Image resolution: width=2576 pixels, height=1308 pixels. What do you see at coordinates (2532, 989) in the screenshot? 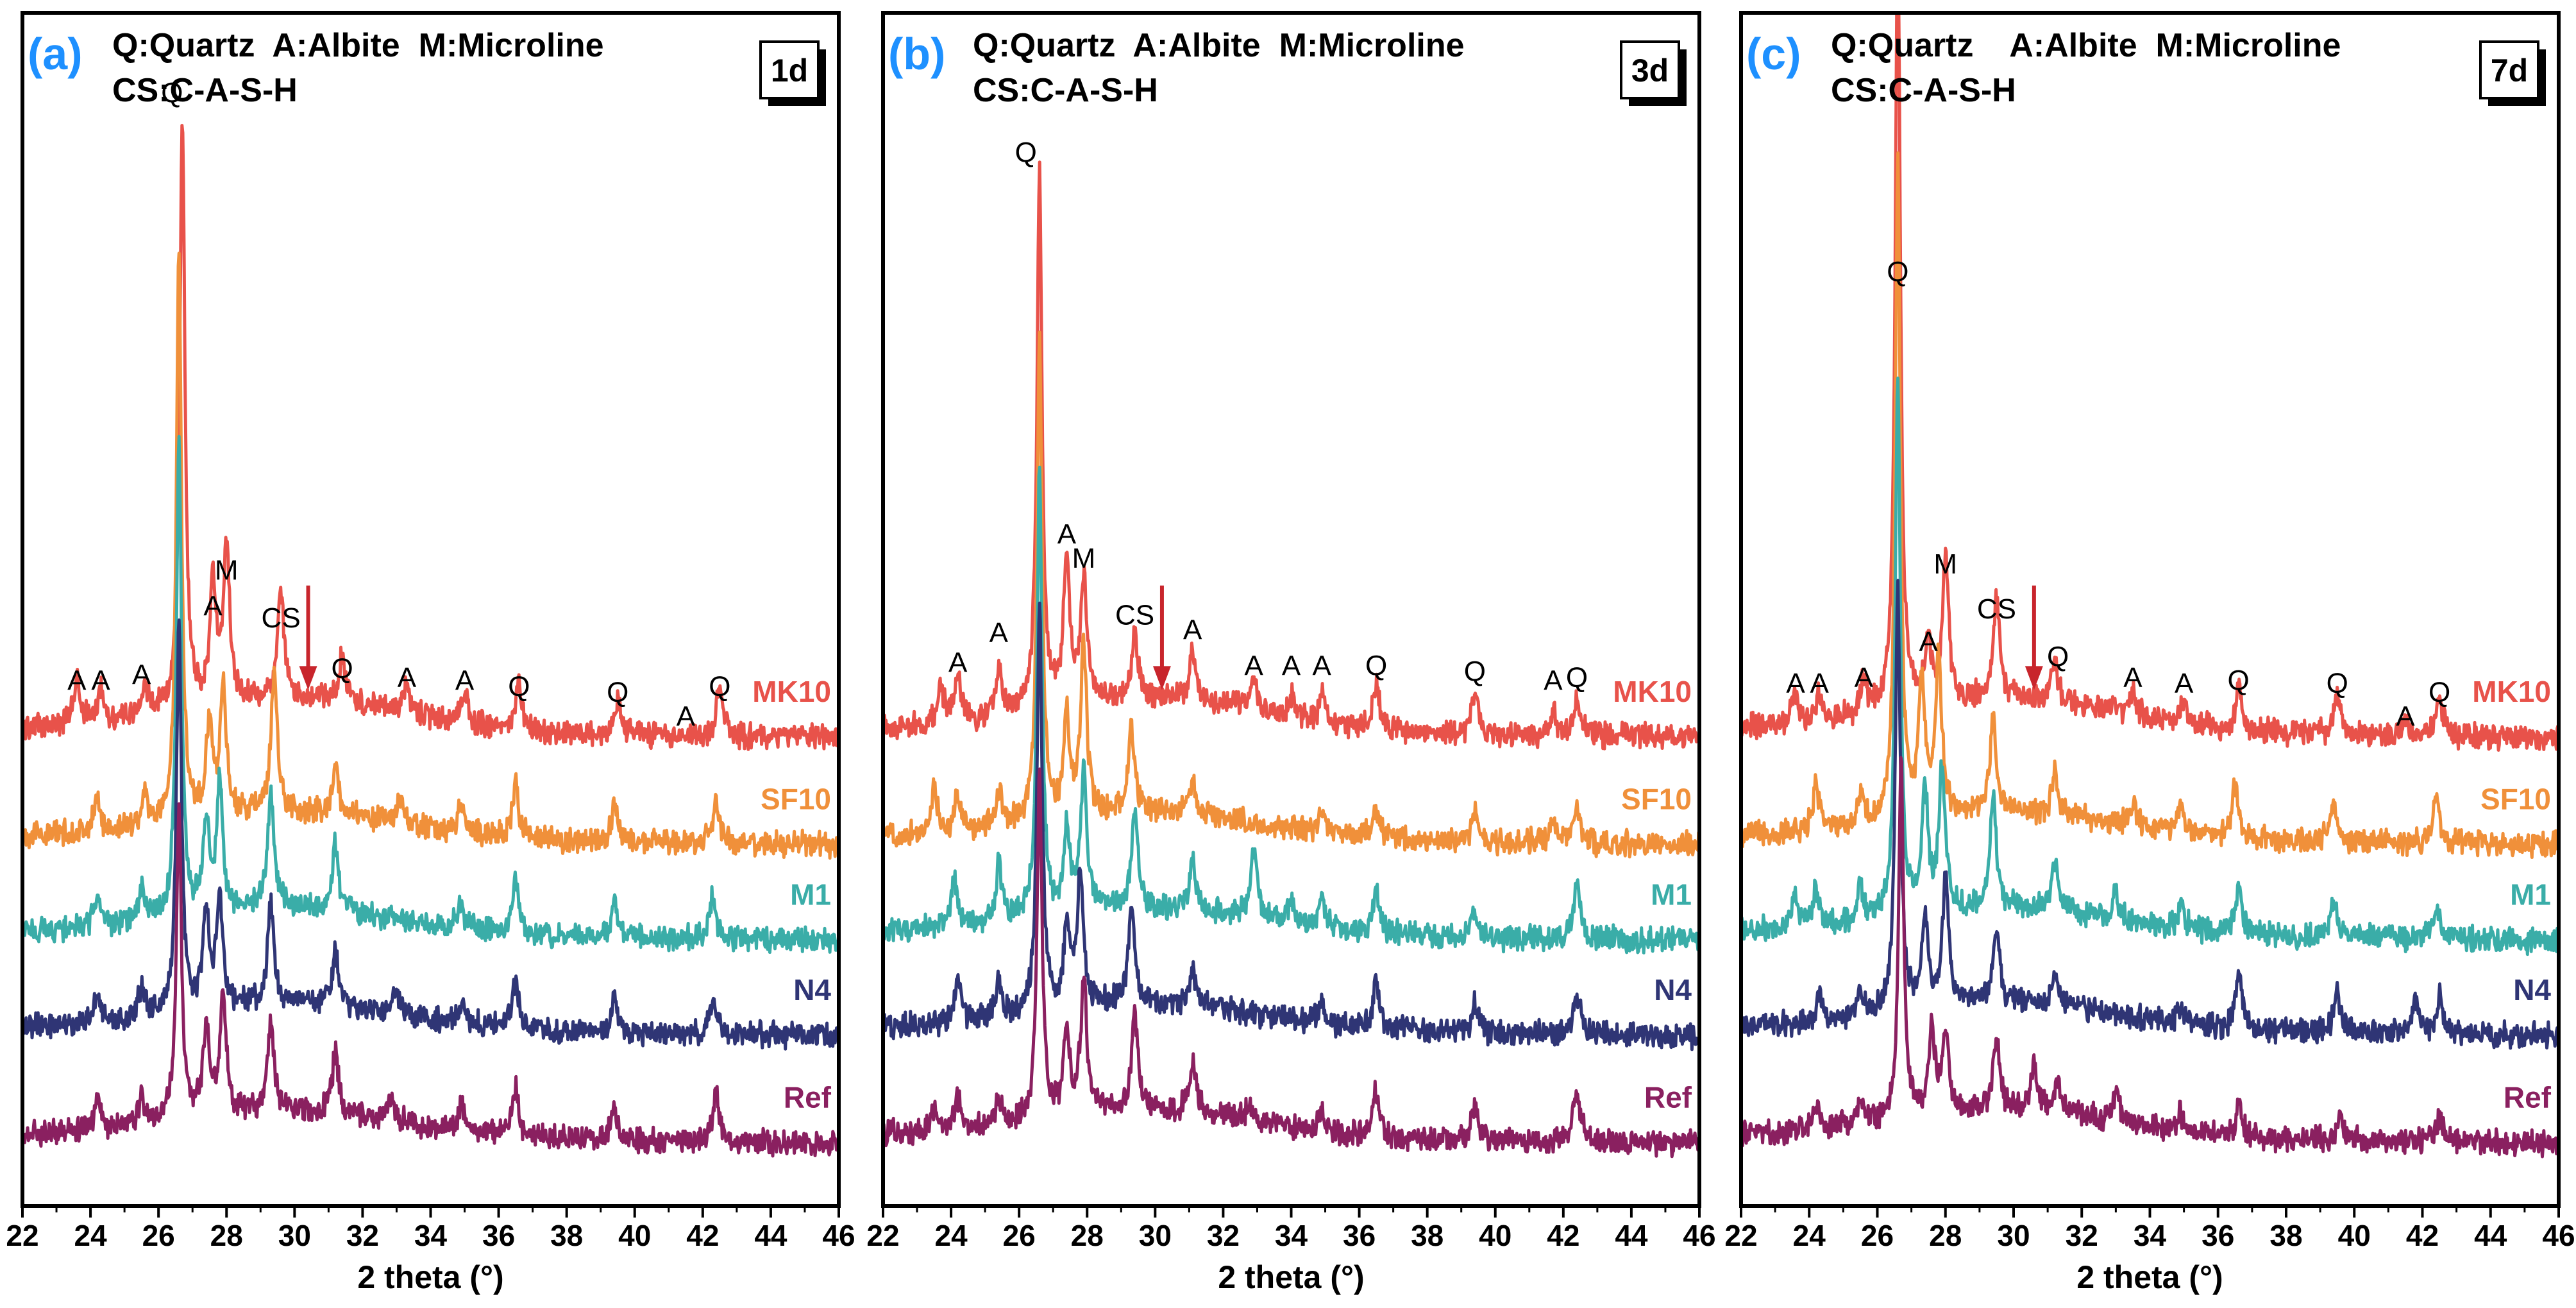
I see `series-label-n4: N4` at bounding box center [2532, 989].